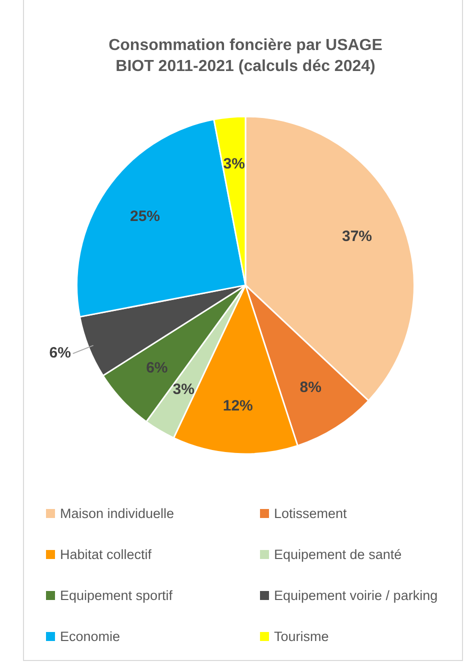 This screenshot has height=662, width=468. What do you see at coordinates (338, 554) in the screenshot?
I see `legend-label: Equipement de santé` at bounding box center [338, 554].